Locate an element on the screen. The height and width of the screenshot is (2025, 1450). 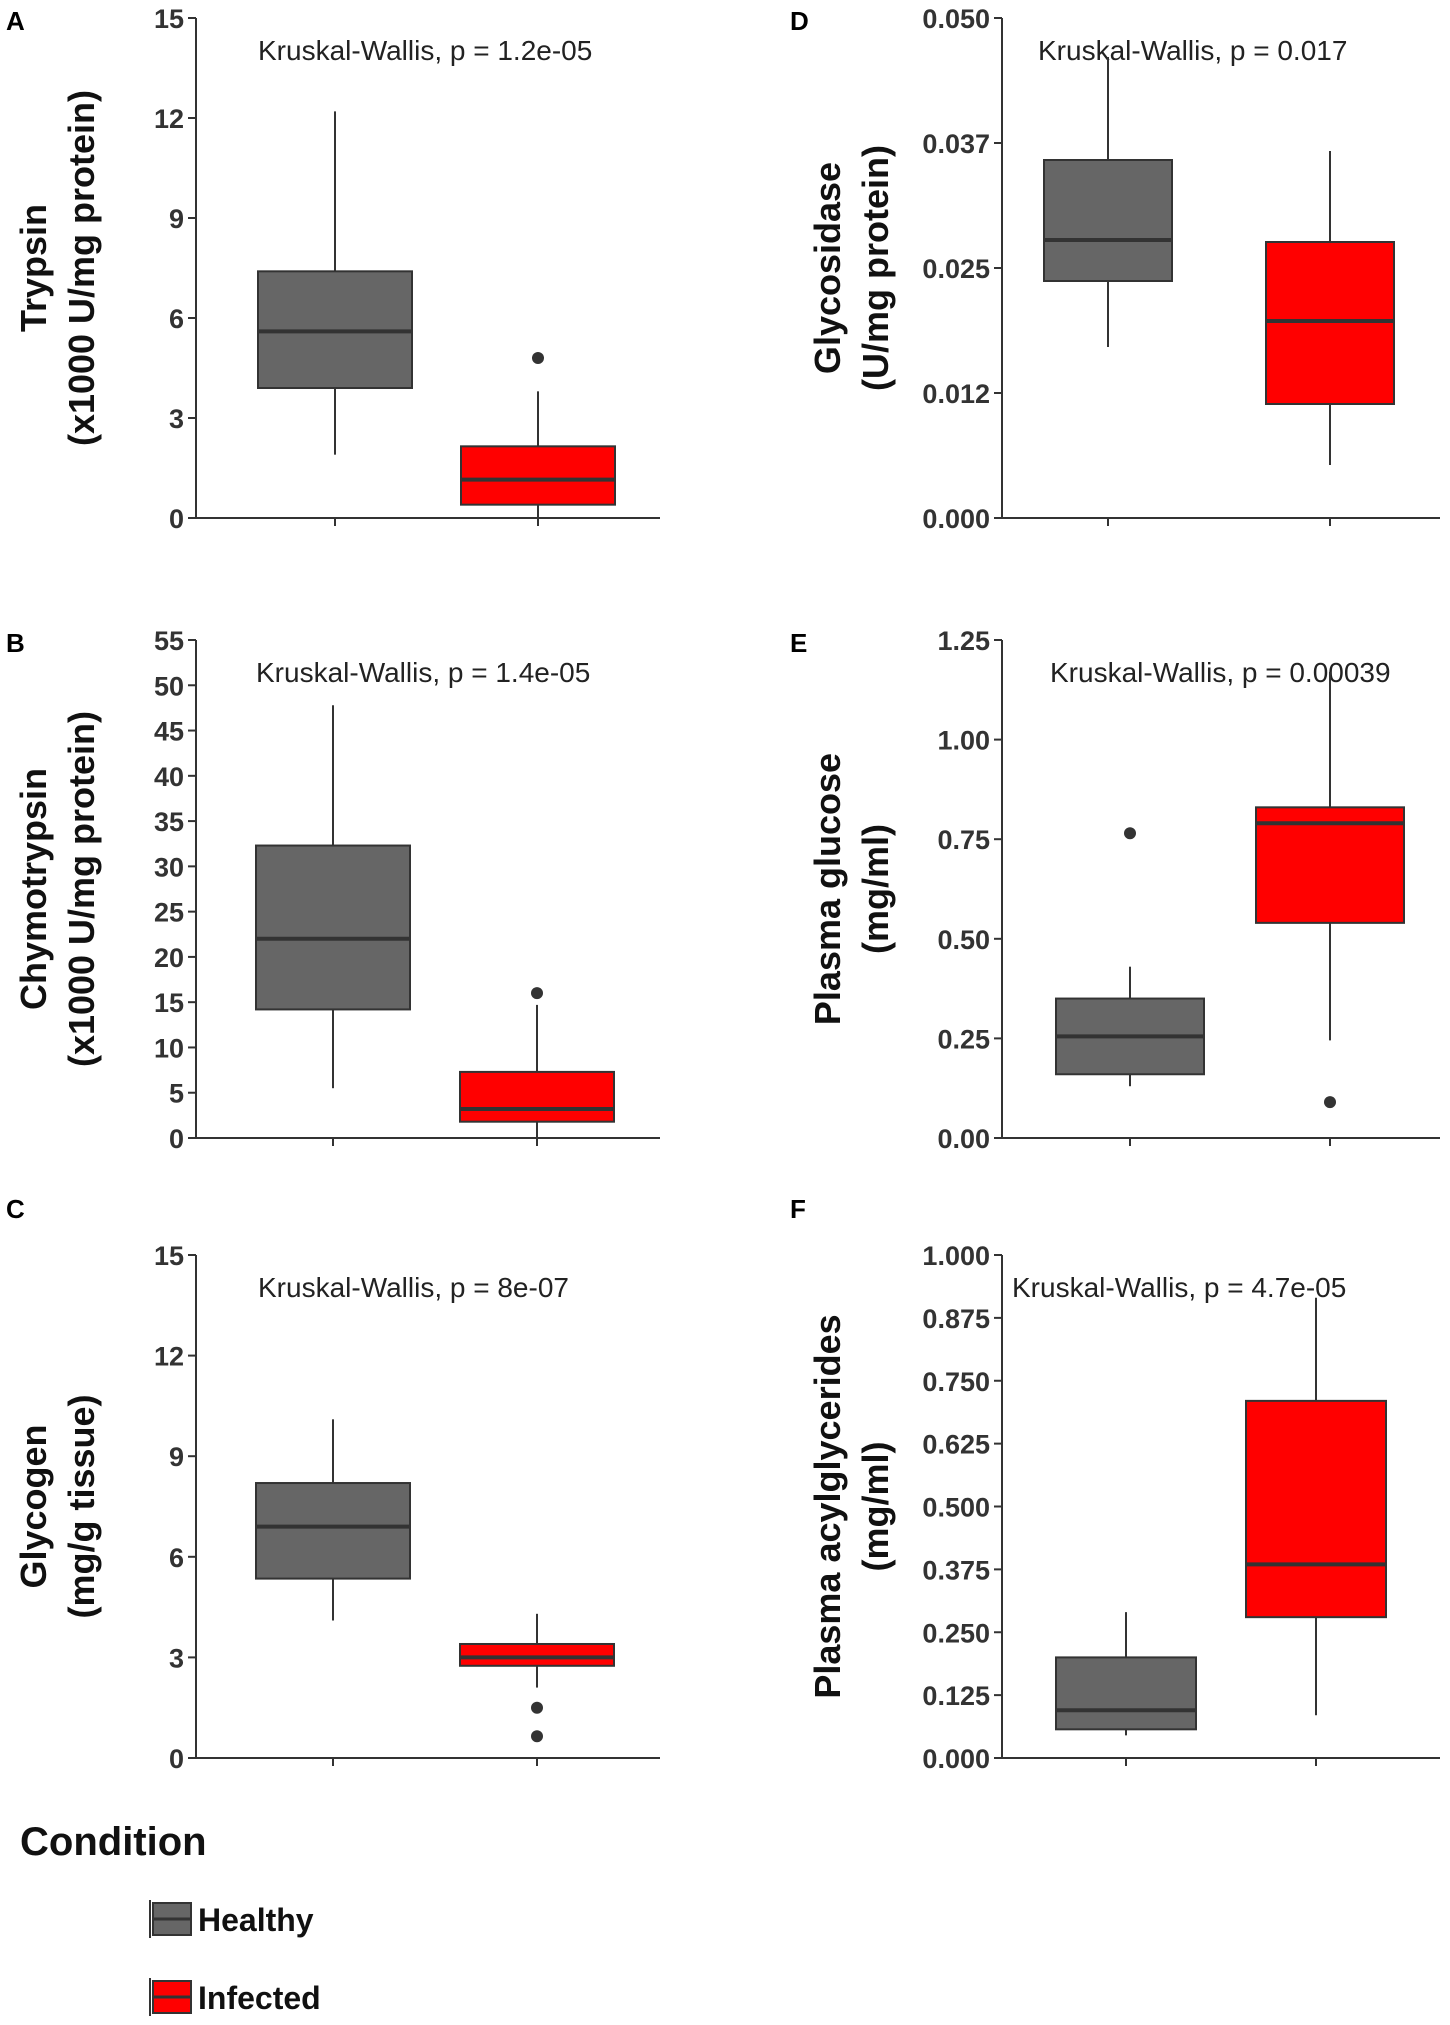
stat-annotation: Kruskal-Wallis, p = 8e-07 is located at coordinates (413, 1287).